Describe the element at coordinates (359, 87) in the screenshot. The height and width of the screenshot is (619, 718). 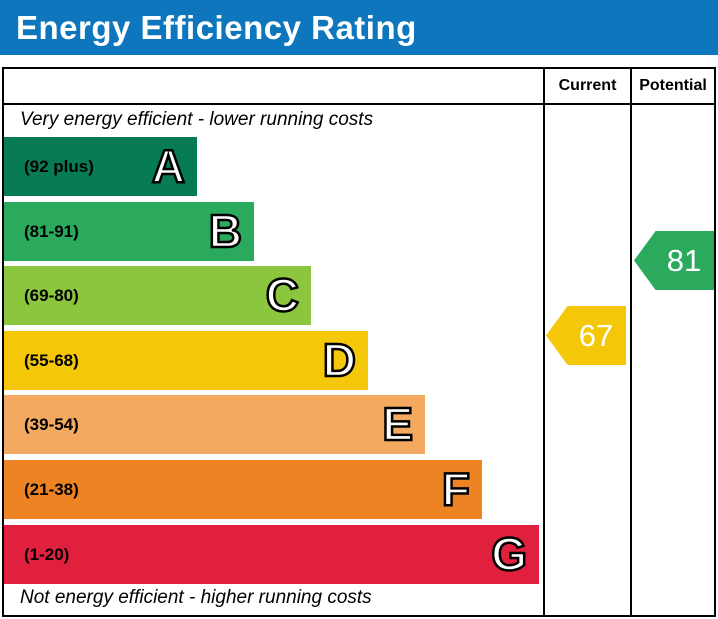
I see `chart-header-row` at that location.